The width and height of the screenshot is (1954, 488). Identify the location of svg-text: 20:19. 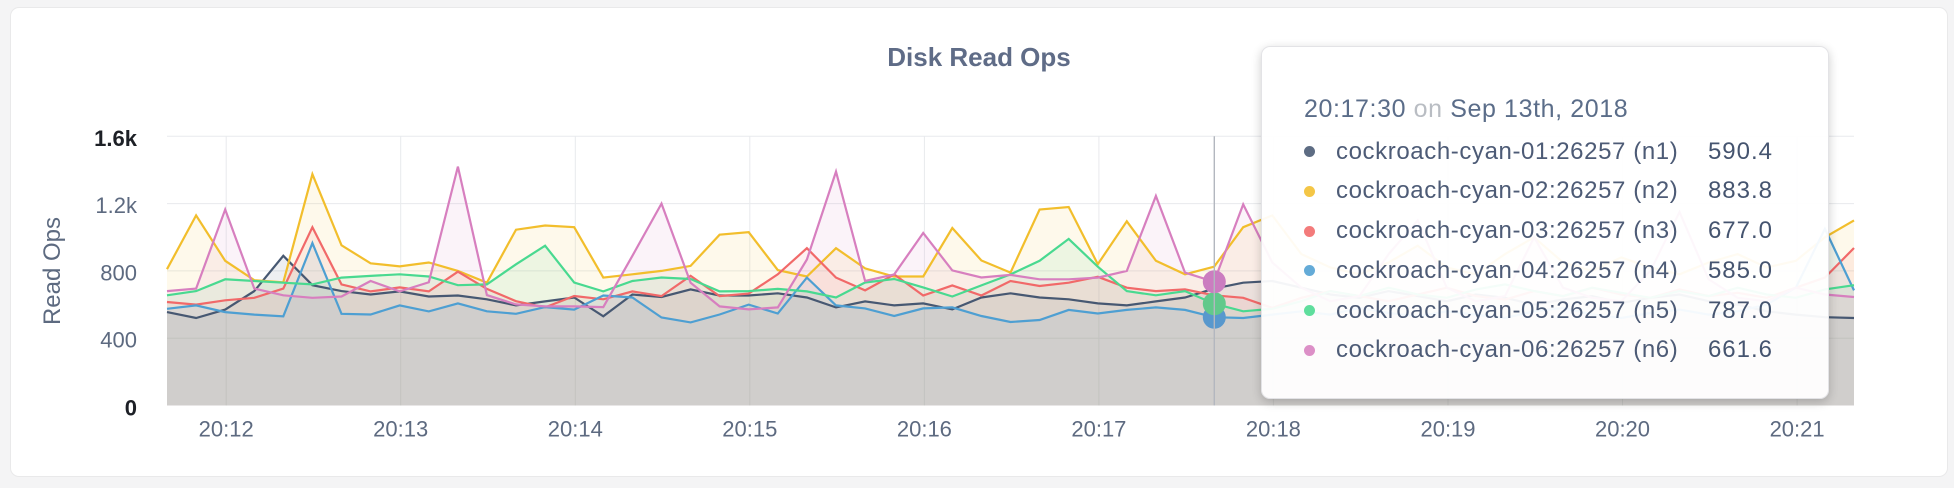
(1447, 429).